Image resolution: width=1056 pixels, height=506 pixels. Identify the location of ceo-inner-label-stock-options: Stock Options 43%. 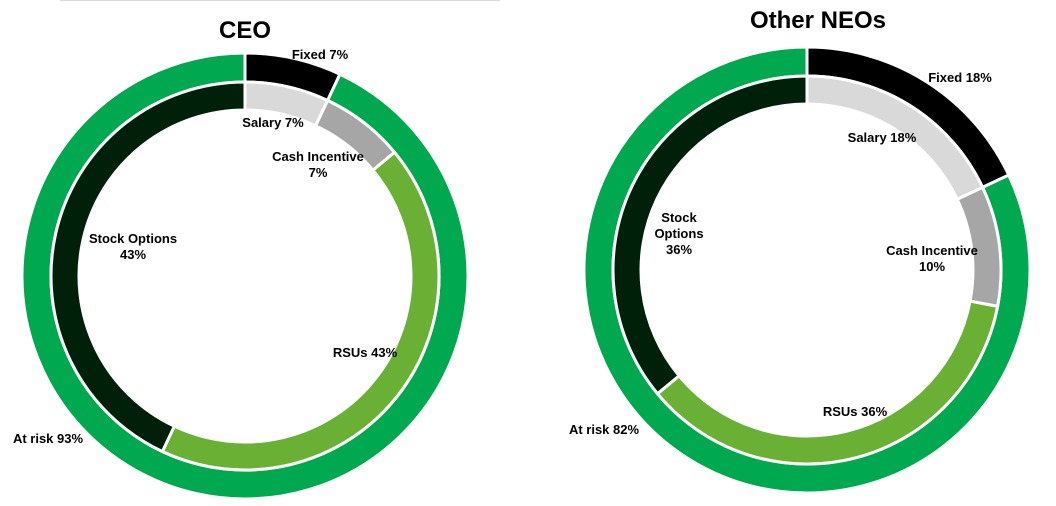
(133, 246).